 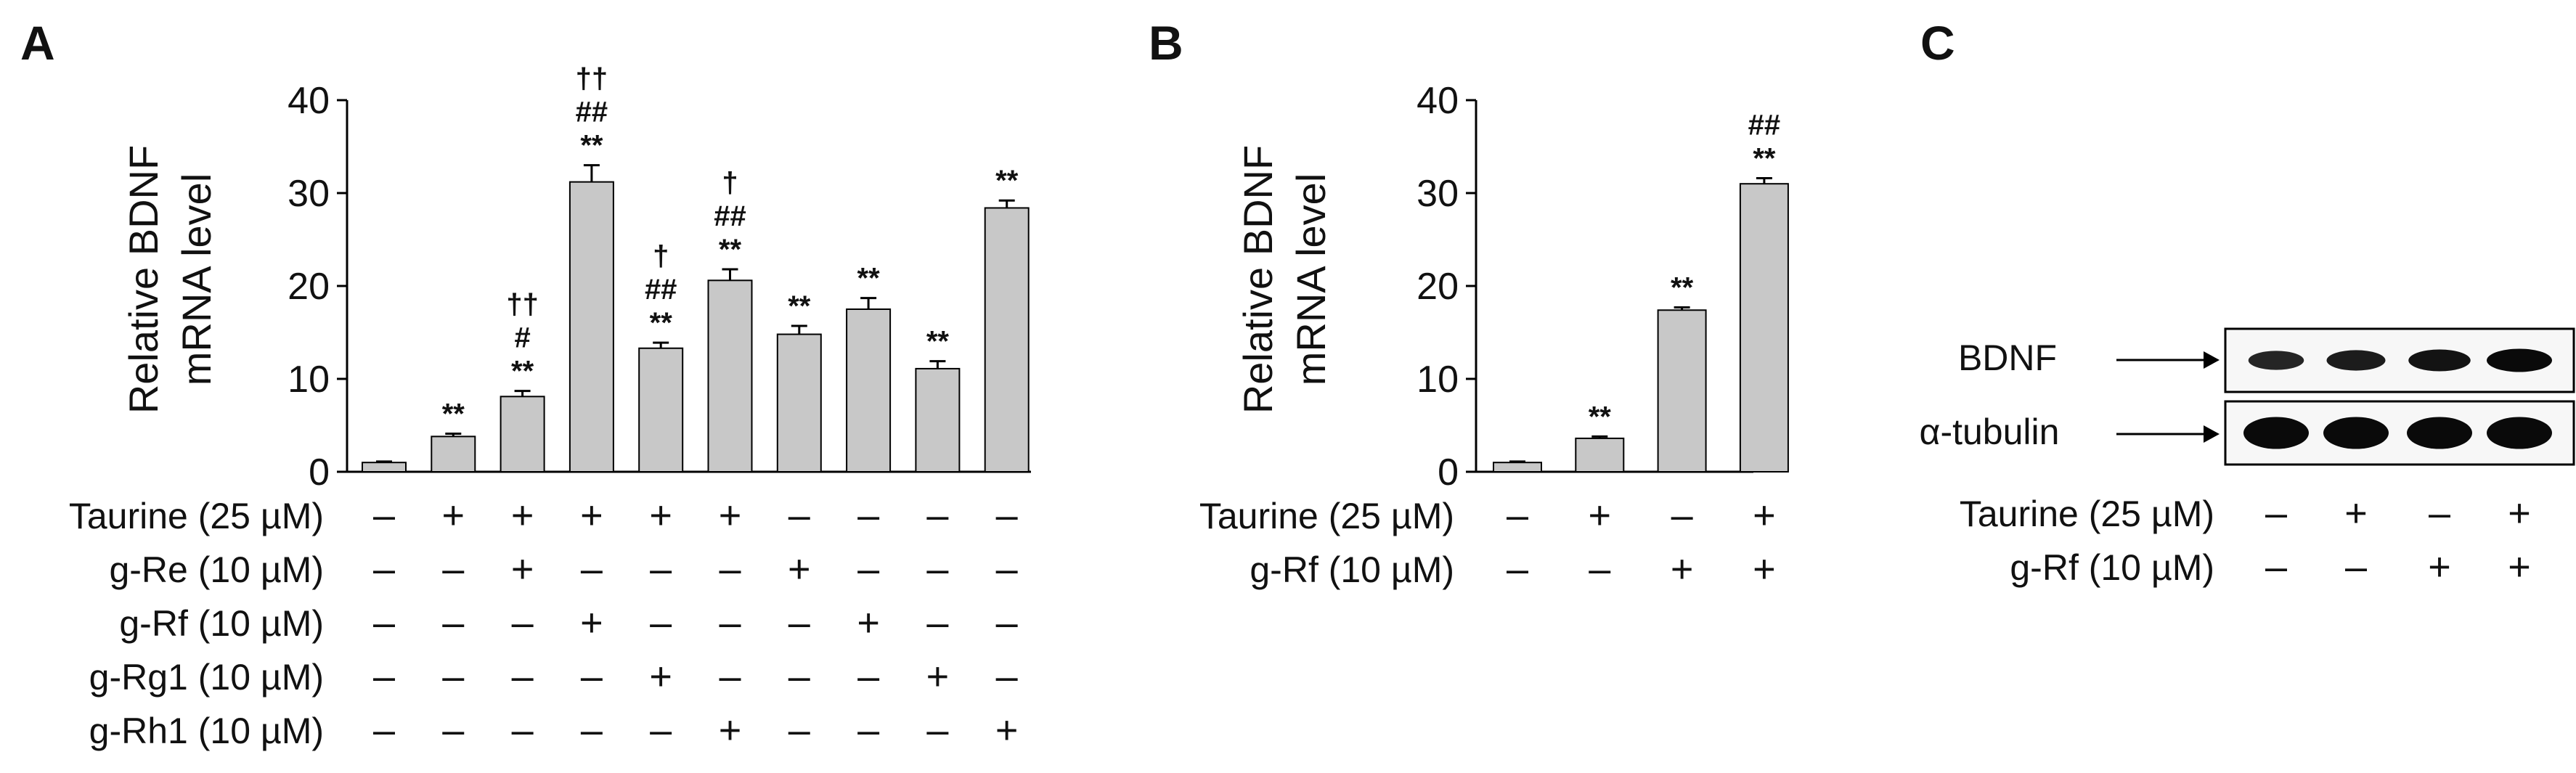 I want to click on panel-b-y-tick-label: 40, so click(x=1438, y=101).